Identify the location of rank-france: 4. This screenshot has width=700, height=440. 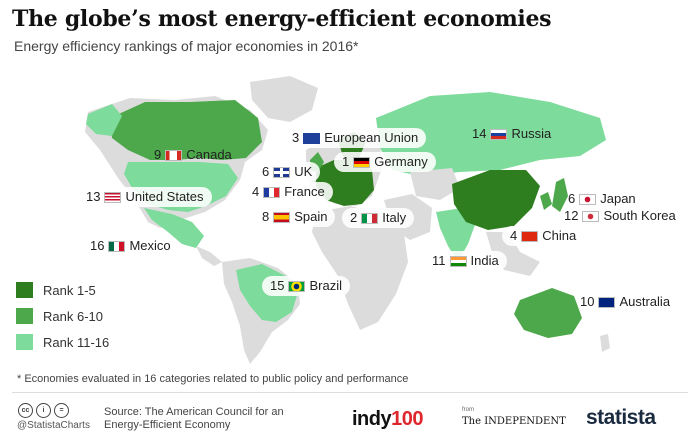
(256, 191).